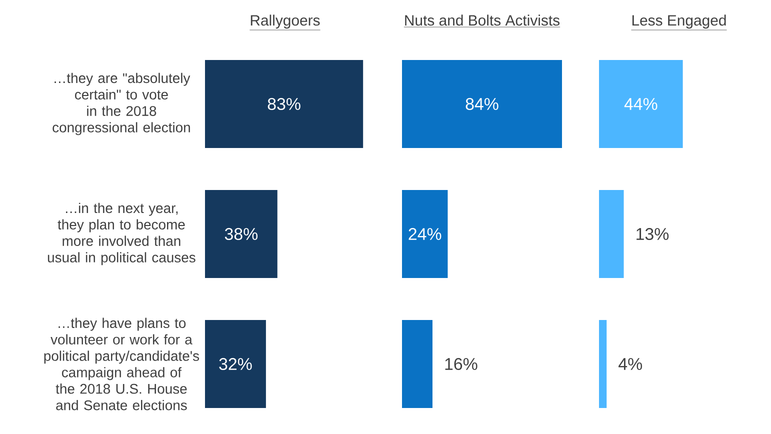 This screenshot has height=434, width=771. I want to click on y-tick-label: …in the next year, they plan to become more involved than usual in political causes, so click(122, 234).